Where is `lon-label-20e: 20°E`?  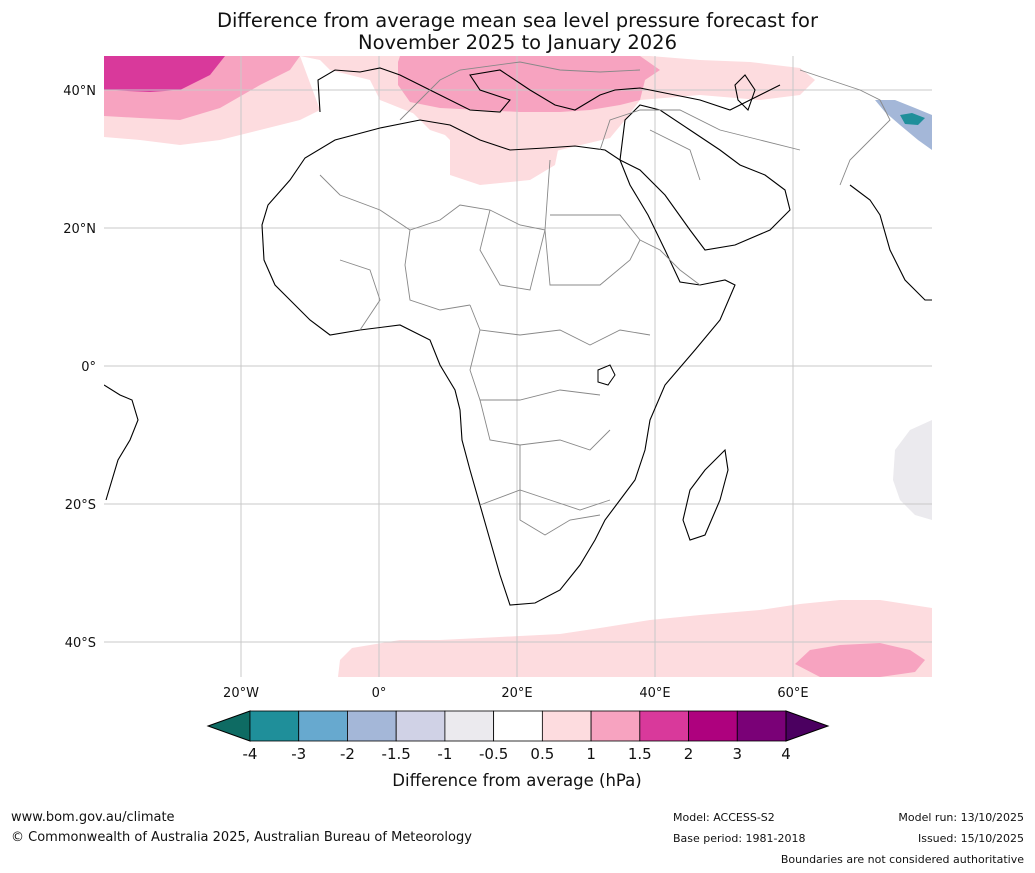 lon-label-20e: 20°E is located at coordinates (516, 693).